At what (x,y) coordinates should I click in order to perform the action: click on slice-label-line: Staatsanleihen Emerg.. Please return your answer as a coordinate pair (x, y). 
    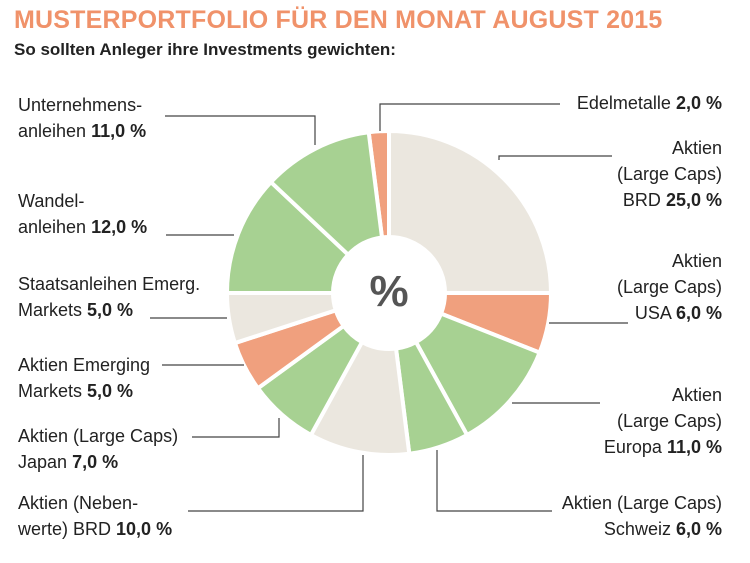
    Looking at the image, I should click on (109, 284).